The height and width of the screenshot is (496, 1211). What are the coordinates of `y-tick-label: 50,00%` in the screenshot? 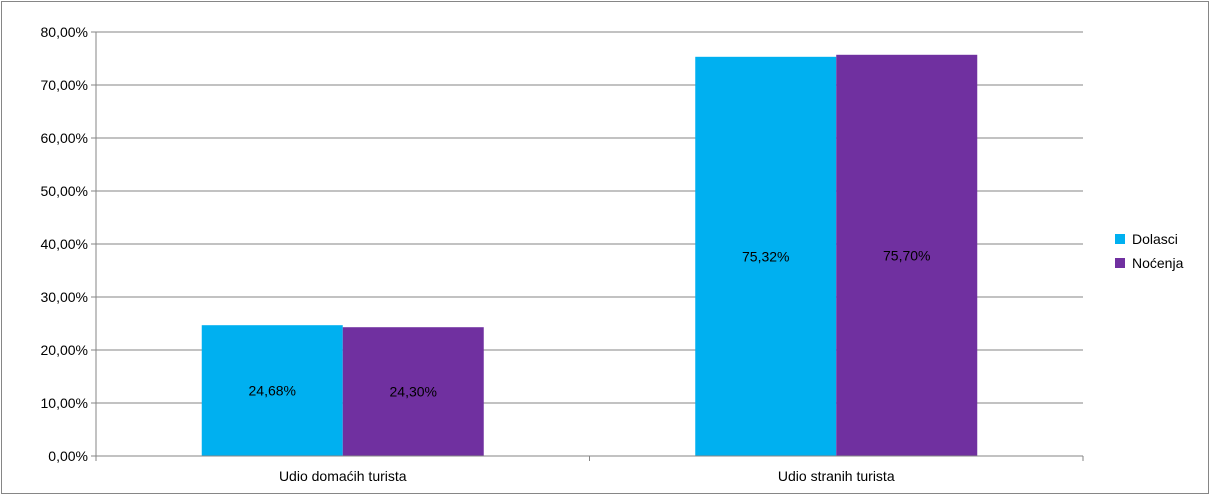 It's located at (64, 191).